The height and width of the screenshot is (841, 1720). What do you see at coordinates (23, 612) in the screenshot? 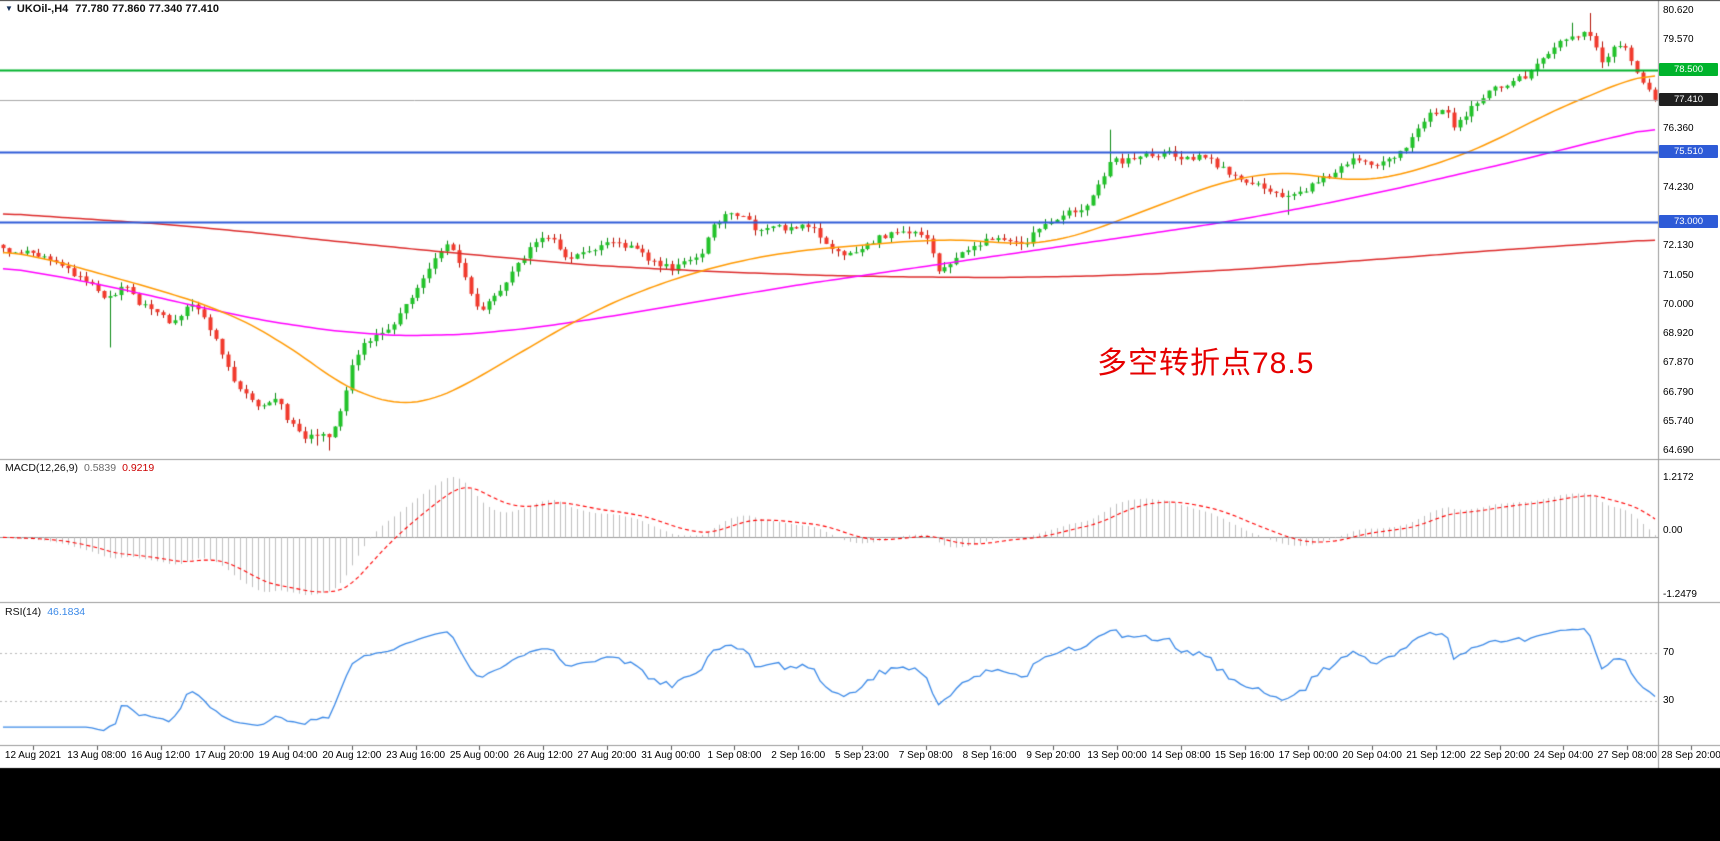
I see `rsi-params-label: RSI(14)` at bounding box center [23, 612].